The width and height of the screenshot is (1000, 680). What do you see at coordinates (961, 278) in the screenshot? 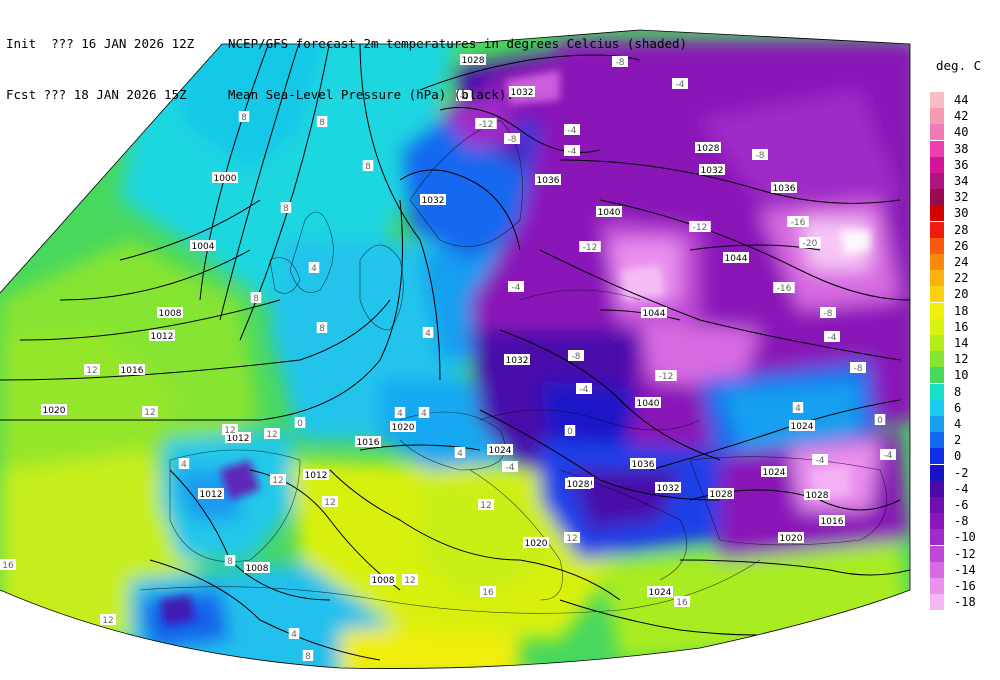
I see `legend-label: 22` at bounding box center [961, 278].